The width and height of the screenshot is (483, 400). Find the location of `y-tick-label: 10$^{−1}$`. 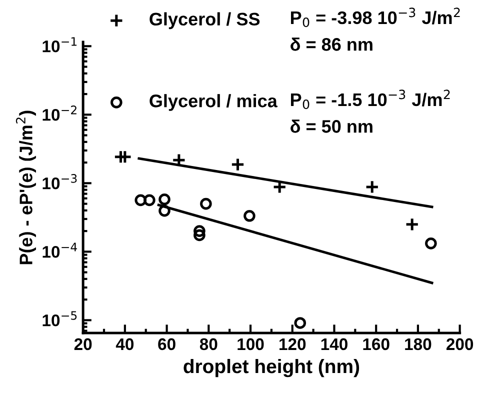

y-tick-label: 10$^{−1}$ is located at coordinates (59, 44).